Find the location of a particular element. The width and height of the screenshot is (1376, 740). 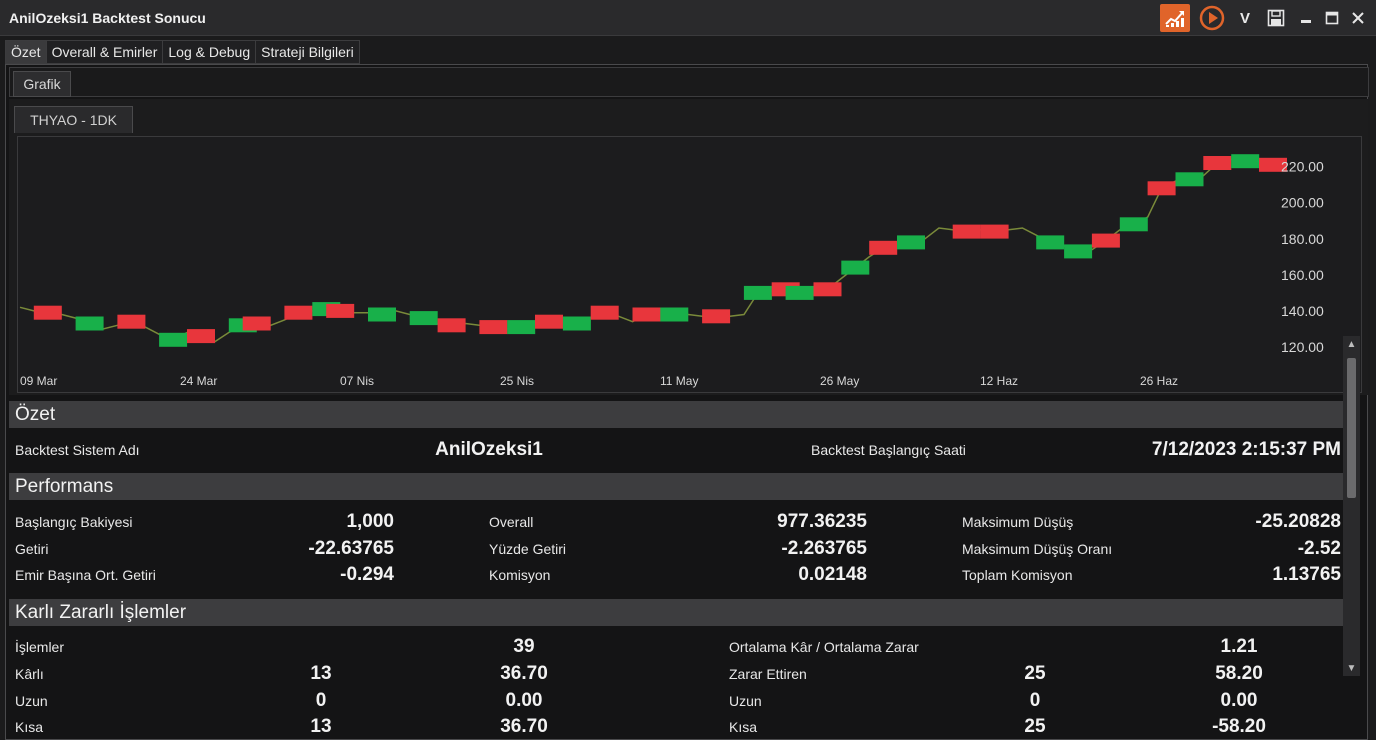

save-icon is located at coordinates (1276, 18).